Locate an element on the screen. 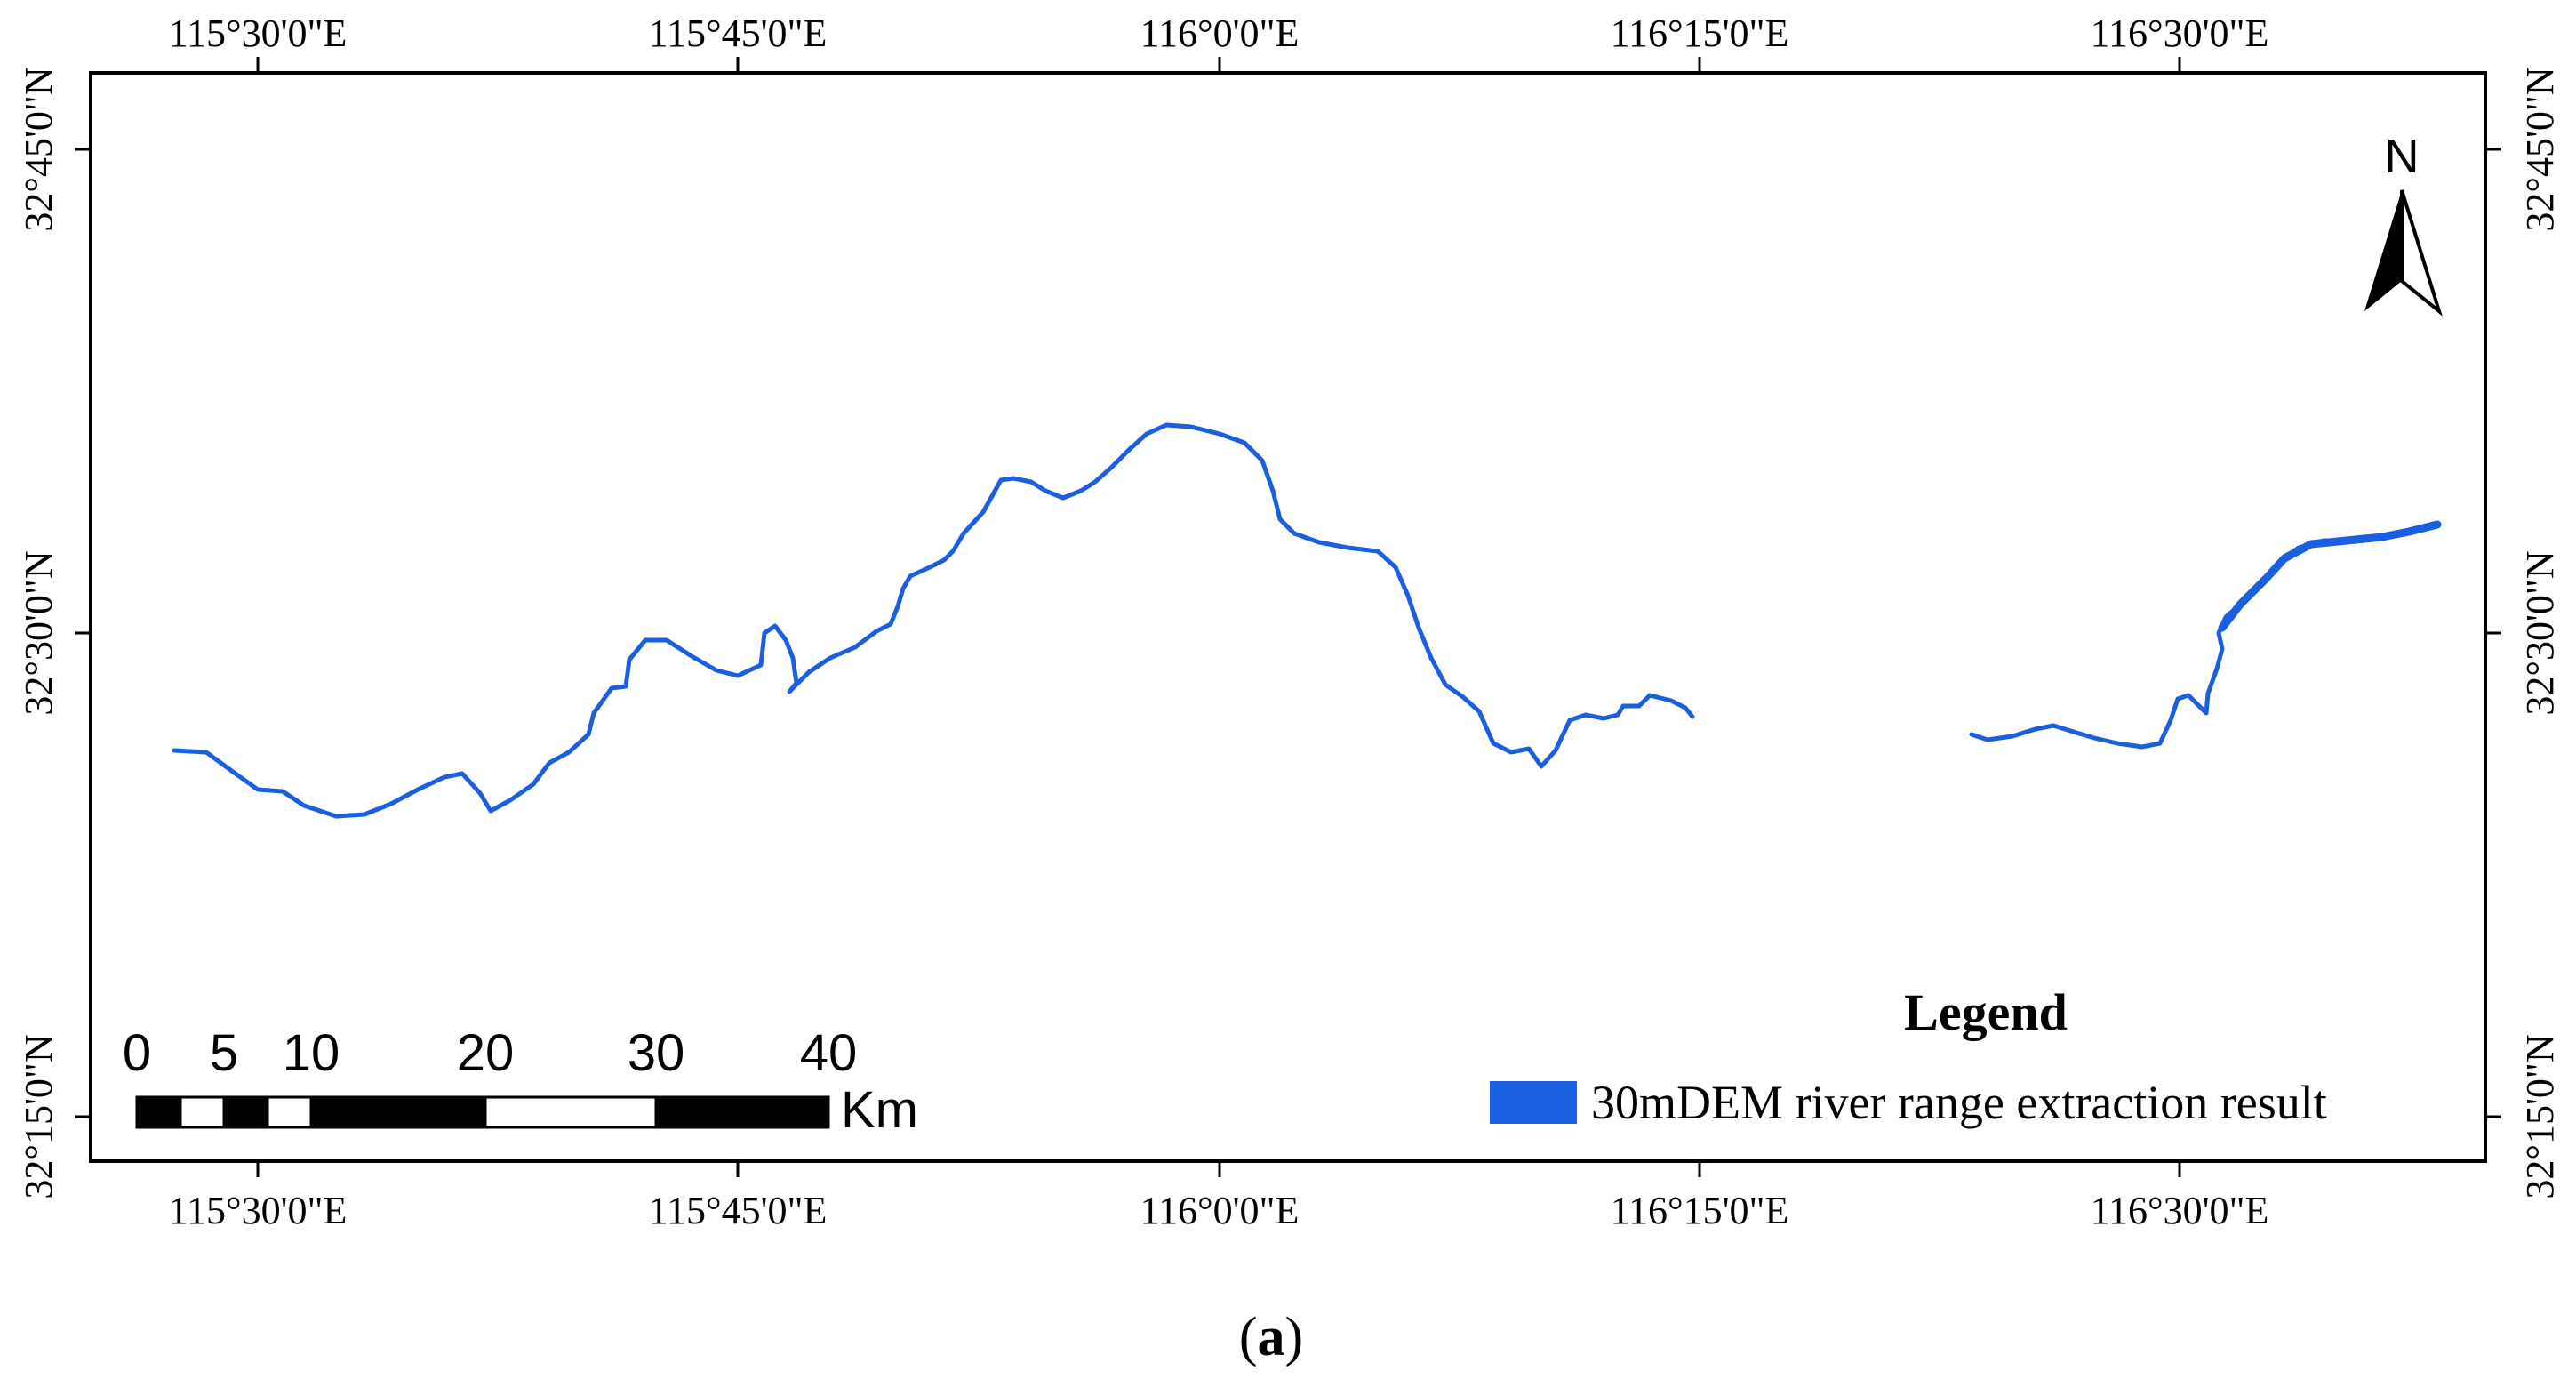 This screenshot has height=1379, width=2576. scale-bar: 0 5 10 20 30 40 Km is located at coordinates (520, 1081).